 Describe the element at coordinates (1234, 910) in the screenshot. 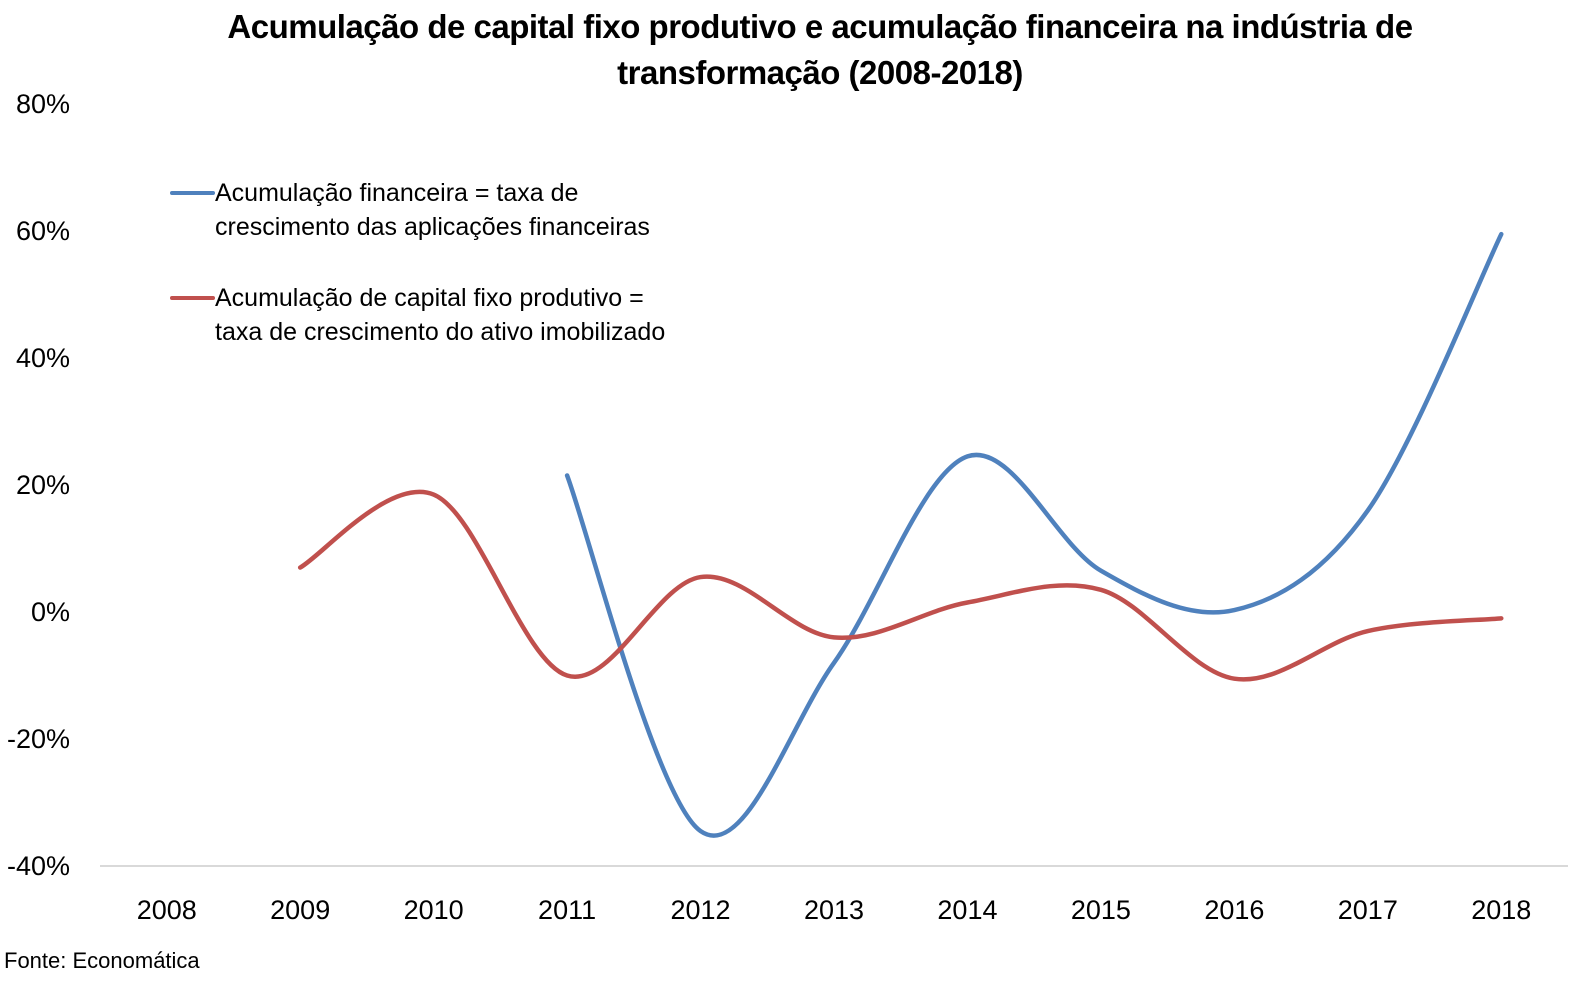

I see `x-tick-label: 2016` at that location.